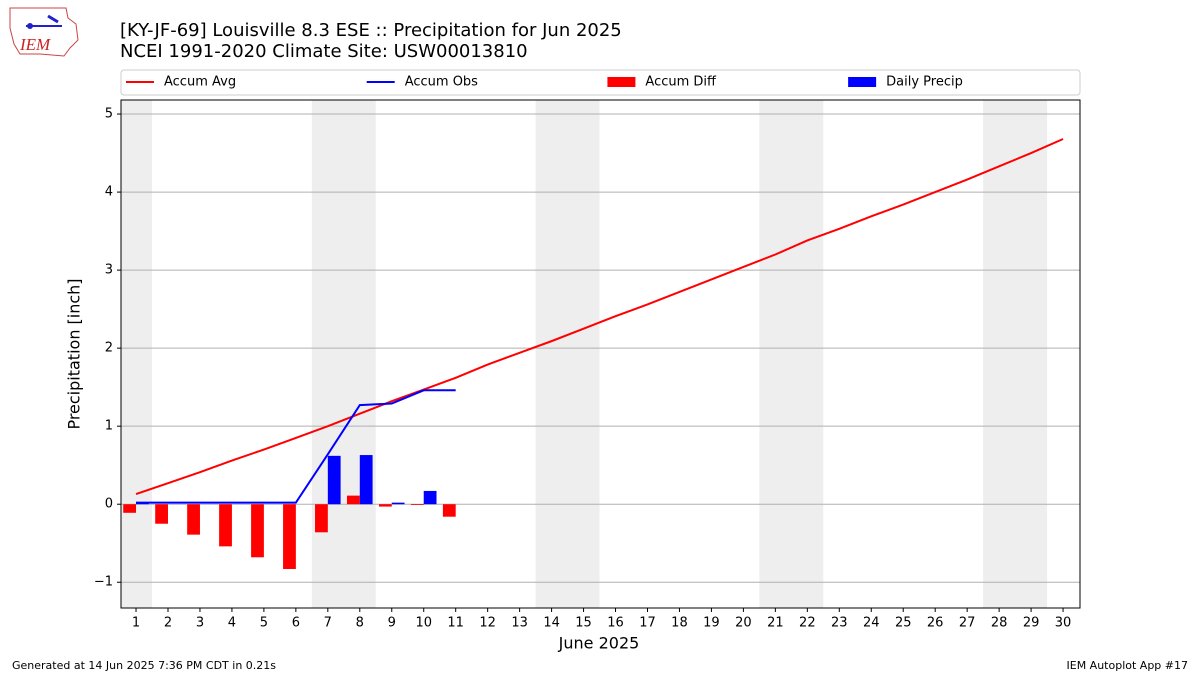 The height and width of the screenshot is (675, 1200). I want to click on x-tick-label: 8, so click(360, 623).